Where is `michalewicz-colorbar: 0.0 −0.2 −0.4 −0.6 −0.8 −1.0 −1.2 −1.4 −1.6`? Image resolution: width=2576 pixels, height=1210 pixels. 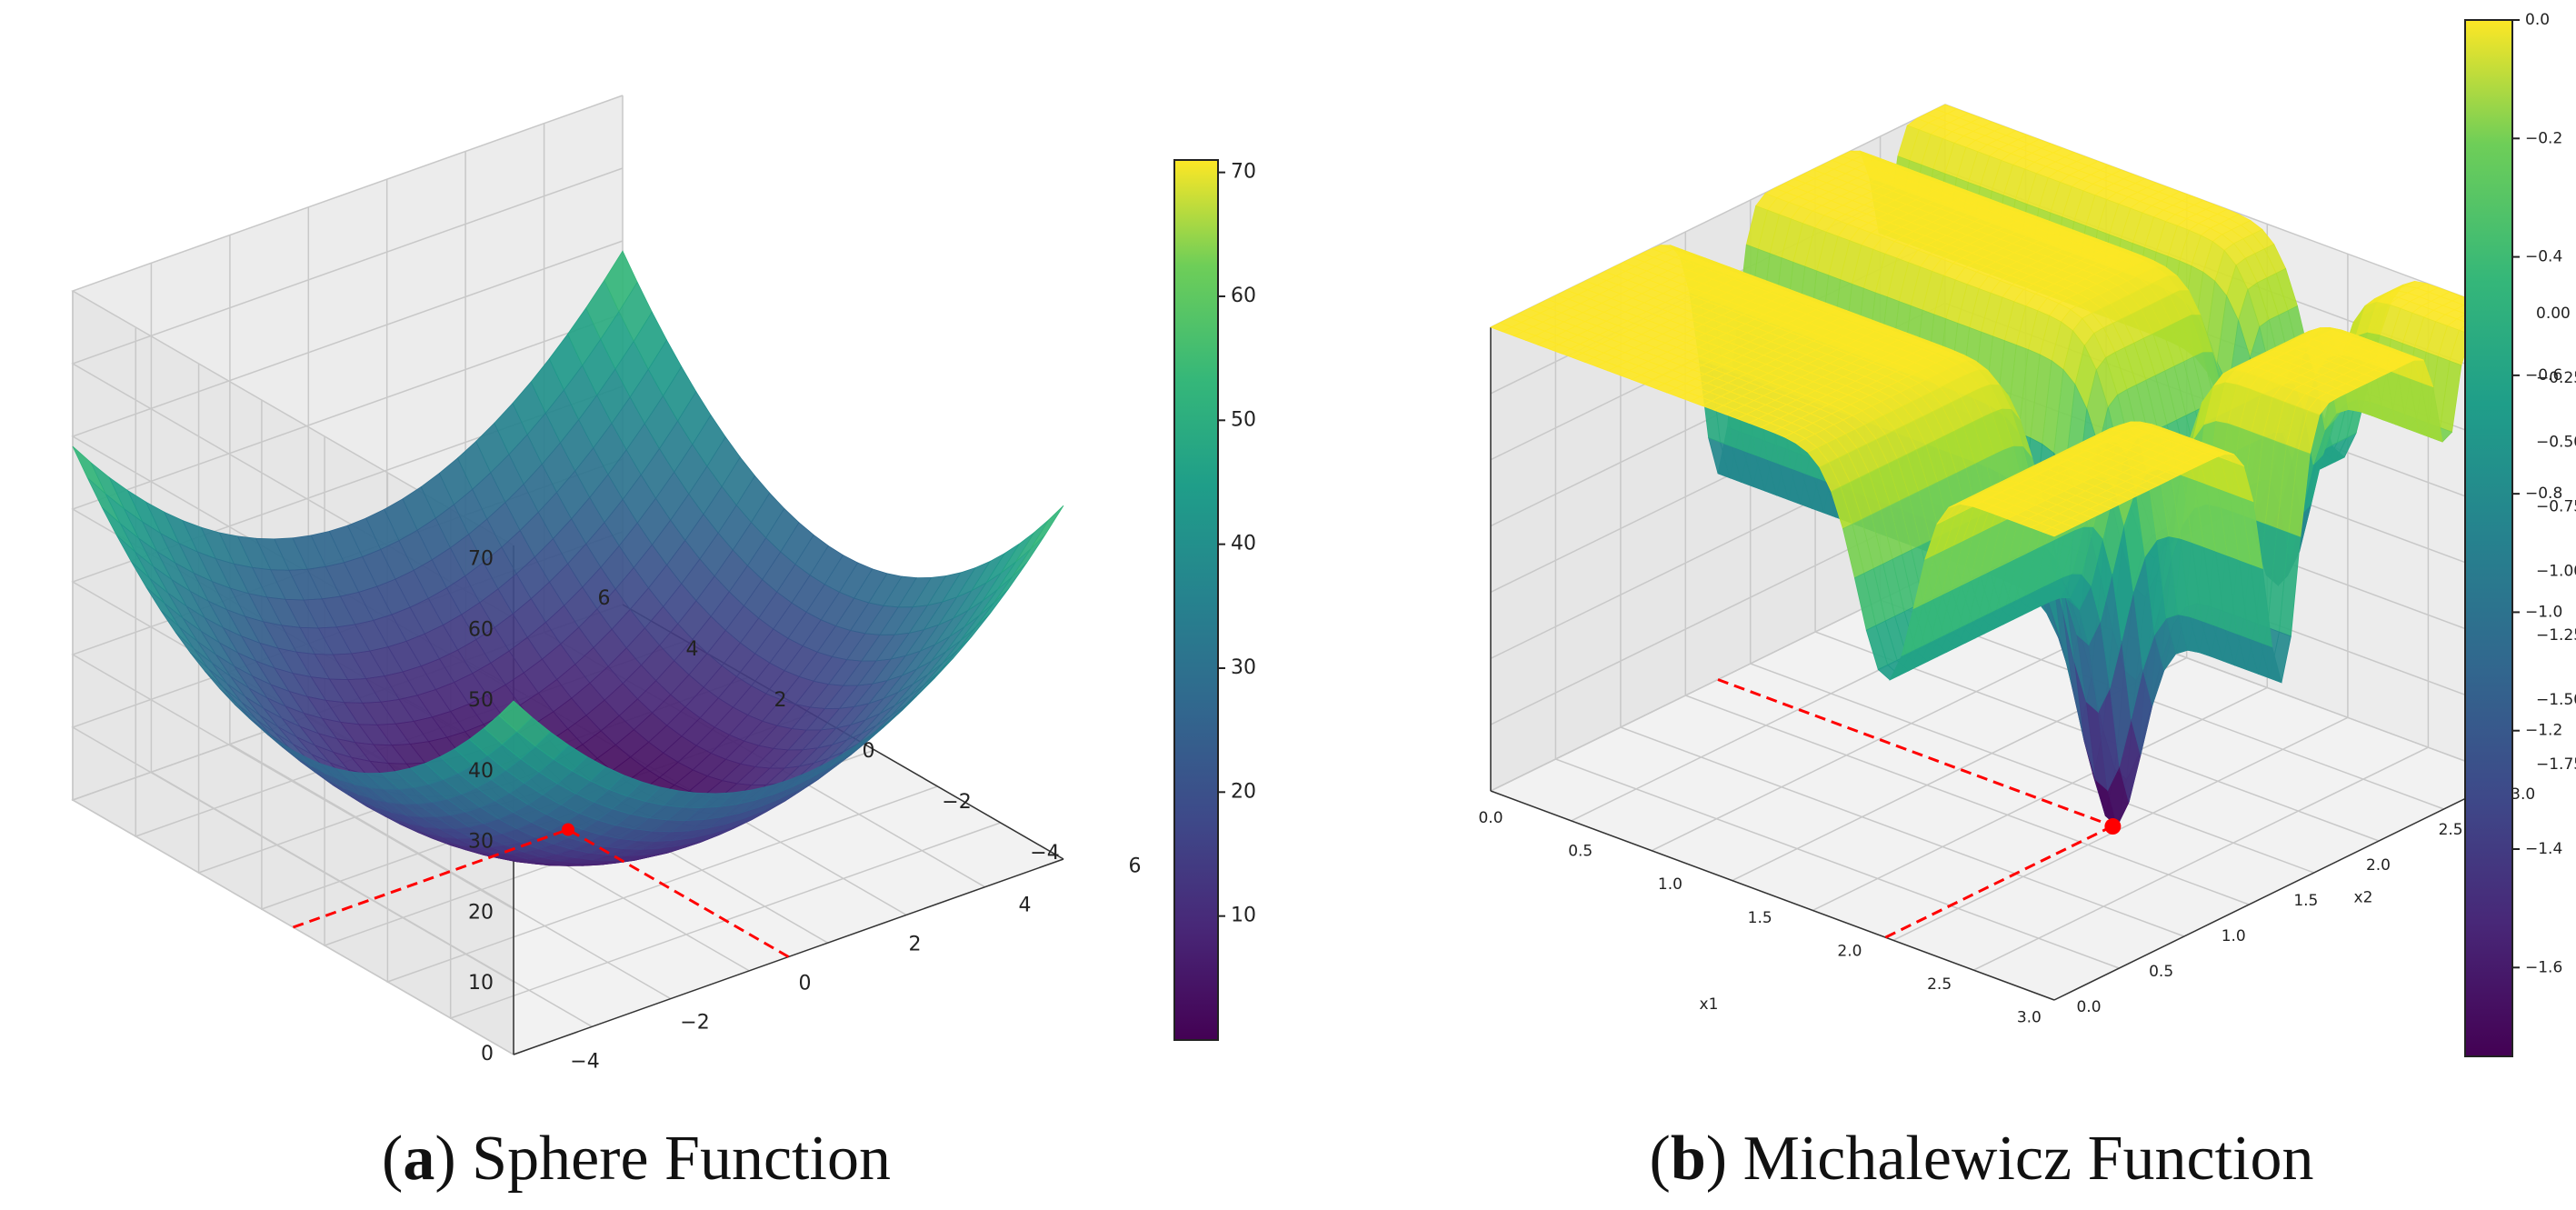 michalewicz-colorbar: 0.0 −0.2 −0.4 −0.6 −0.8 −1.0 −1.2 −1.4 −1.6 is located at coordinates (2513, 534).